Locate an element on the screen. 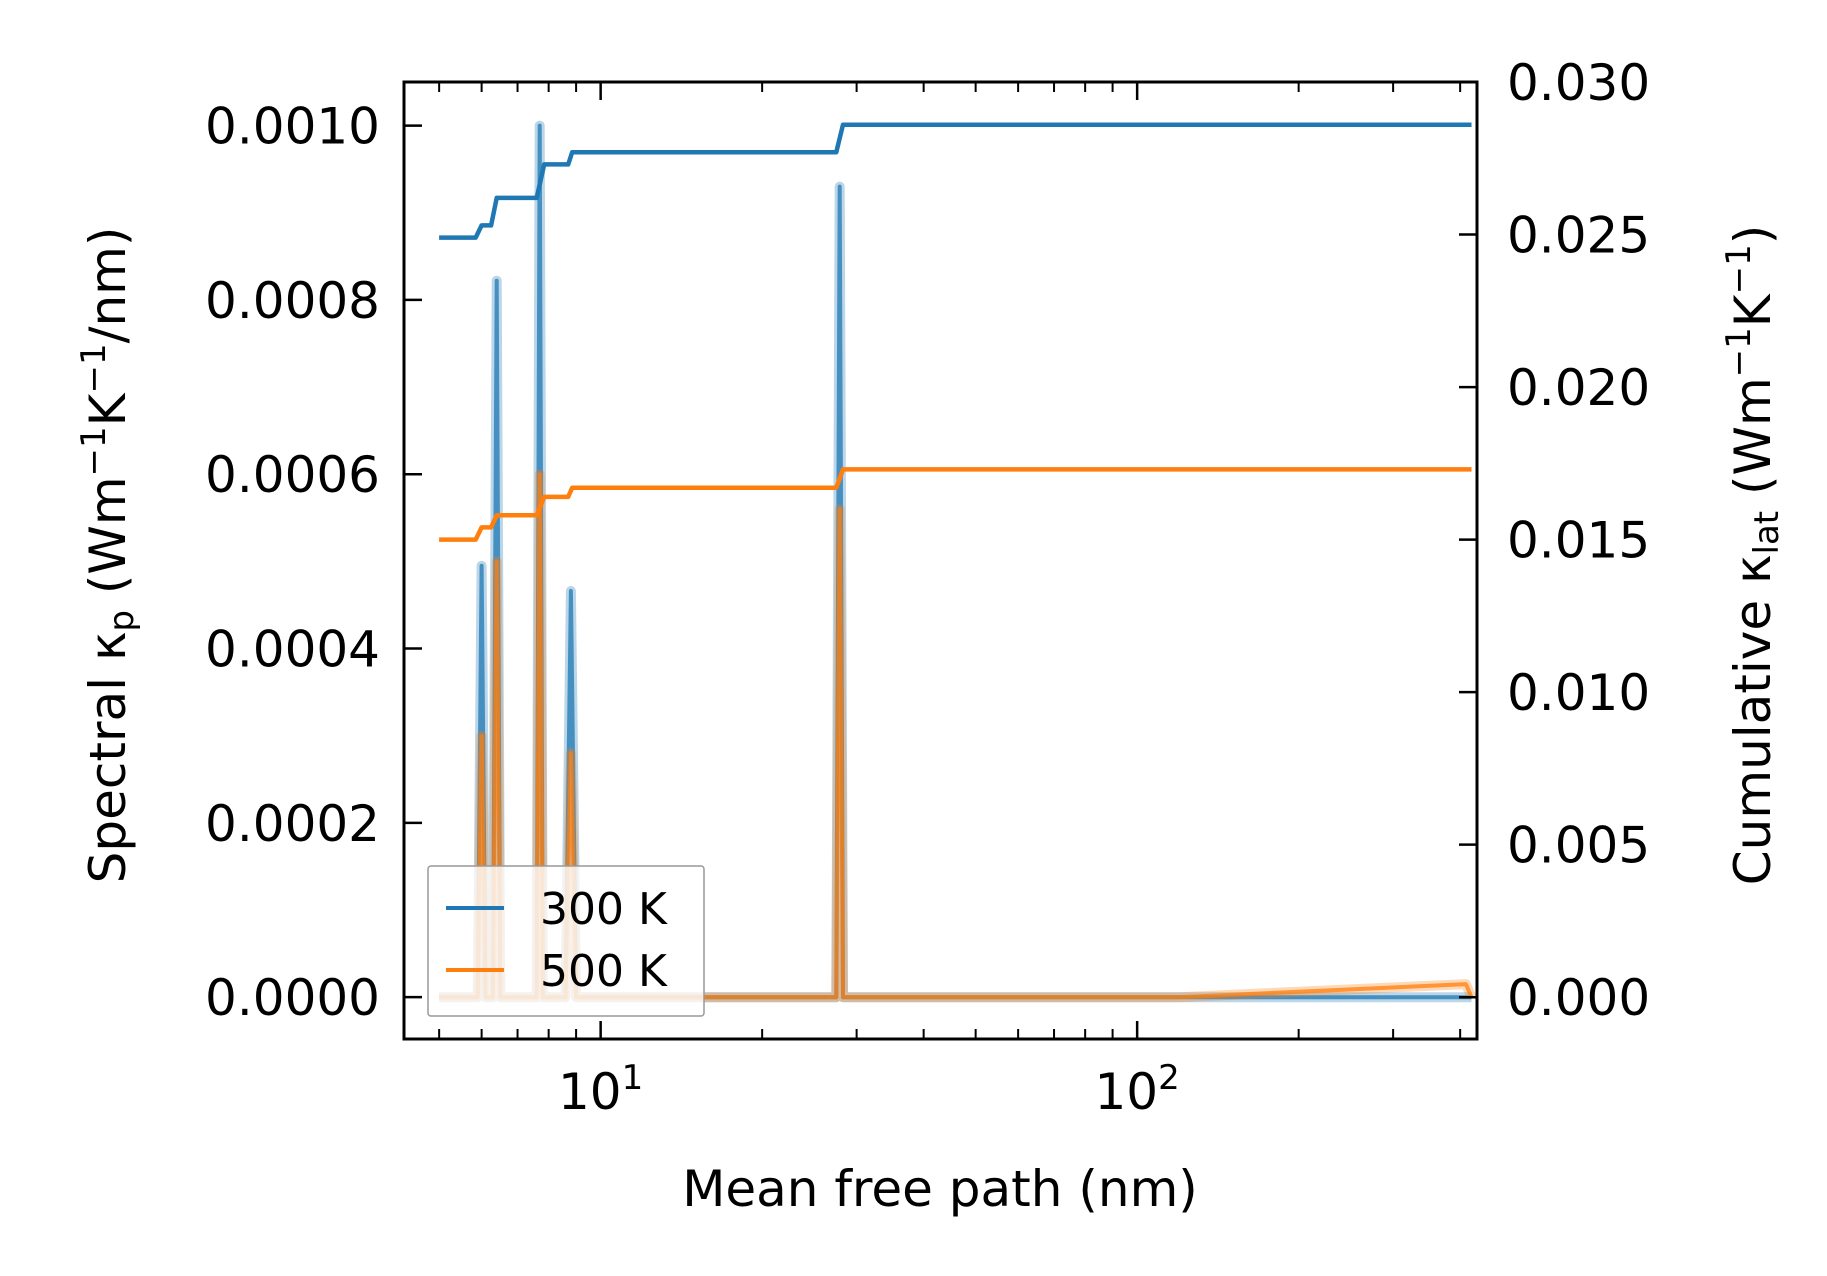 Image resolution: width=1827 pixels, height=1276 pixels. x-tick-label: 10² is located at coordinates (1137, 1089).